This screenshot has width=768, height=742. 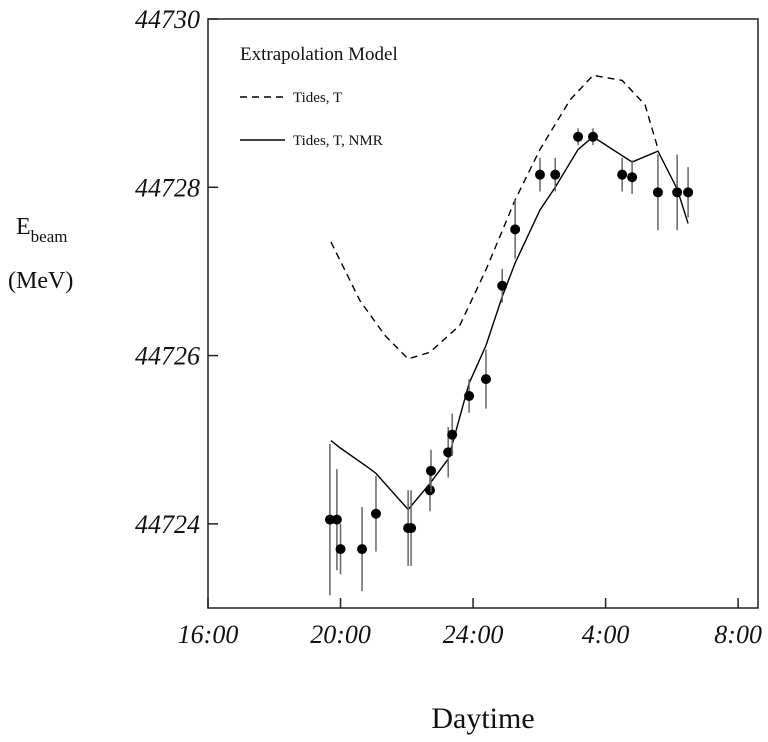 What do you see at coordinates (340, 634) in the screenshot?
I see `x-tick-label: 20:00` at bounding box center [340, 634].